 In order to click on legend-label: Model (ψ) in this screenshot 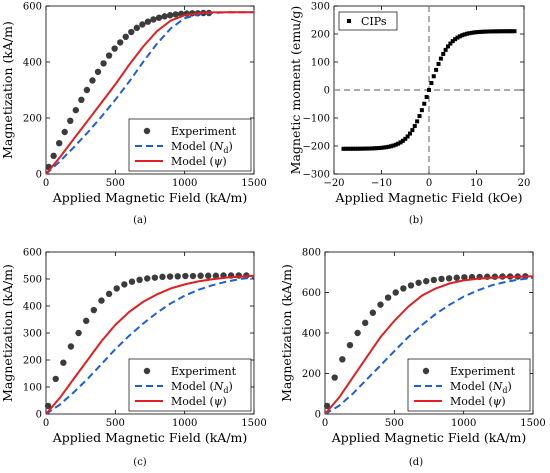, I will do `click(478, 401)`.